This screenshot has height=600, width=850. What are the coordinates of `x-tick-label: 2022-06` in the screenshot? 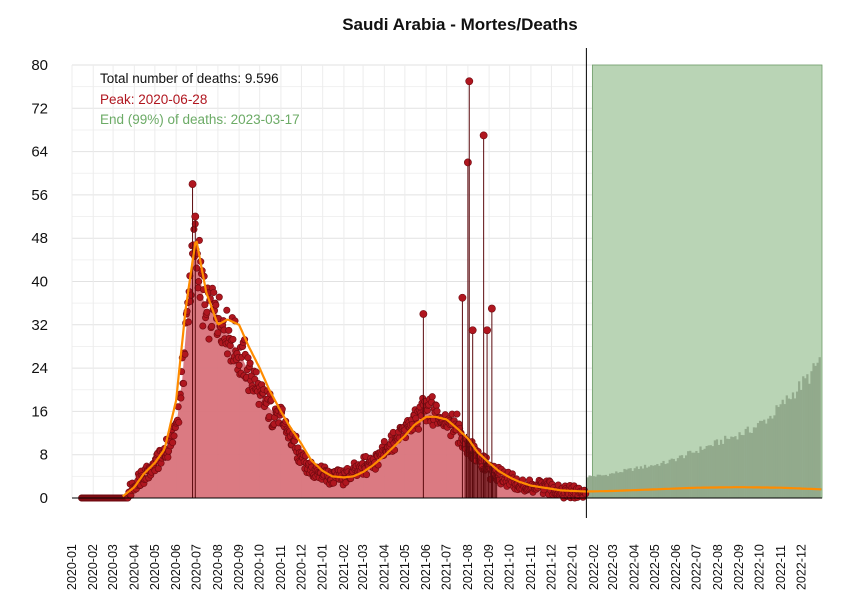 It's located at (676, 567).